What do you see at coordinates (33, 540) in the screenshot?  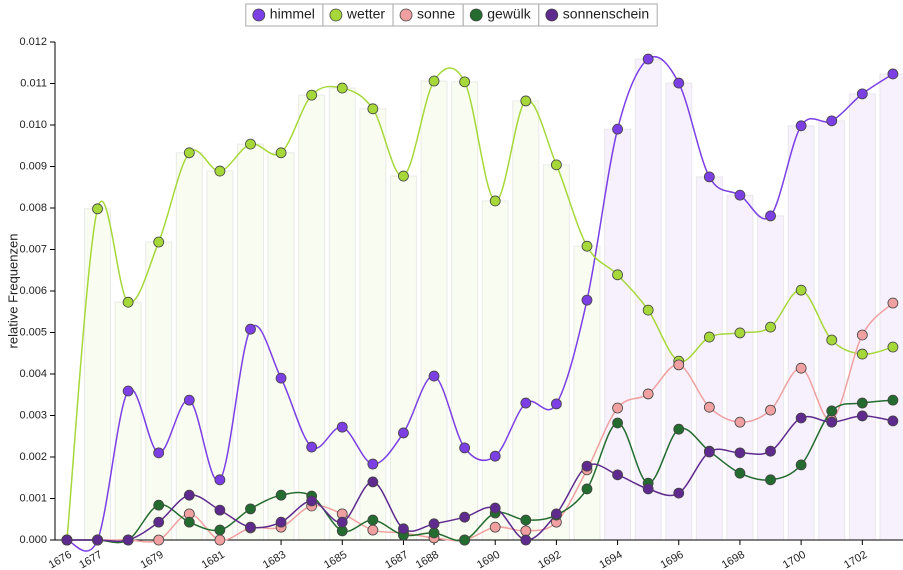 I see `y-tick-label: 0.000` at bounding box center [33, 540].